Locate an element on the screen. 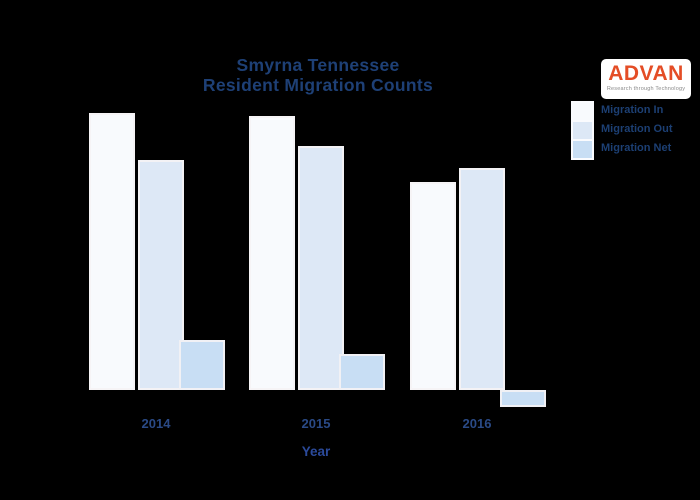 The height and width of the screenshot is (500, 700). bar-2015-migration-out is located at coordinates (321, 268).